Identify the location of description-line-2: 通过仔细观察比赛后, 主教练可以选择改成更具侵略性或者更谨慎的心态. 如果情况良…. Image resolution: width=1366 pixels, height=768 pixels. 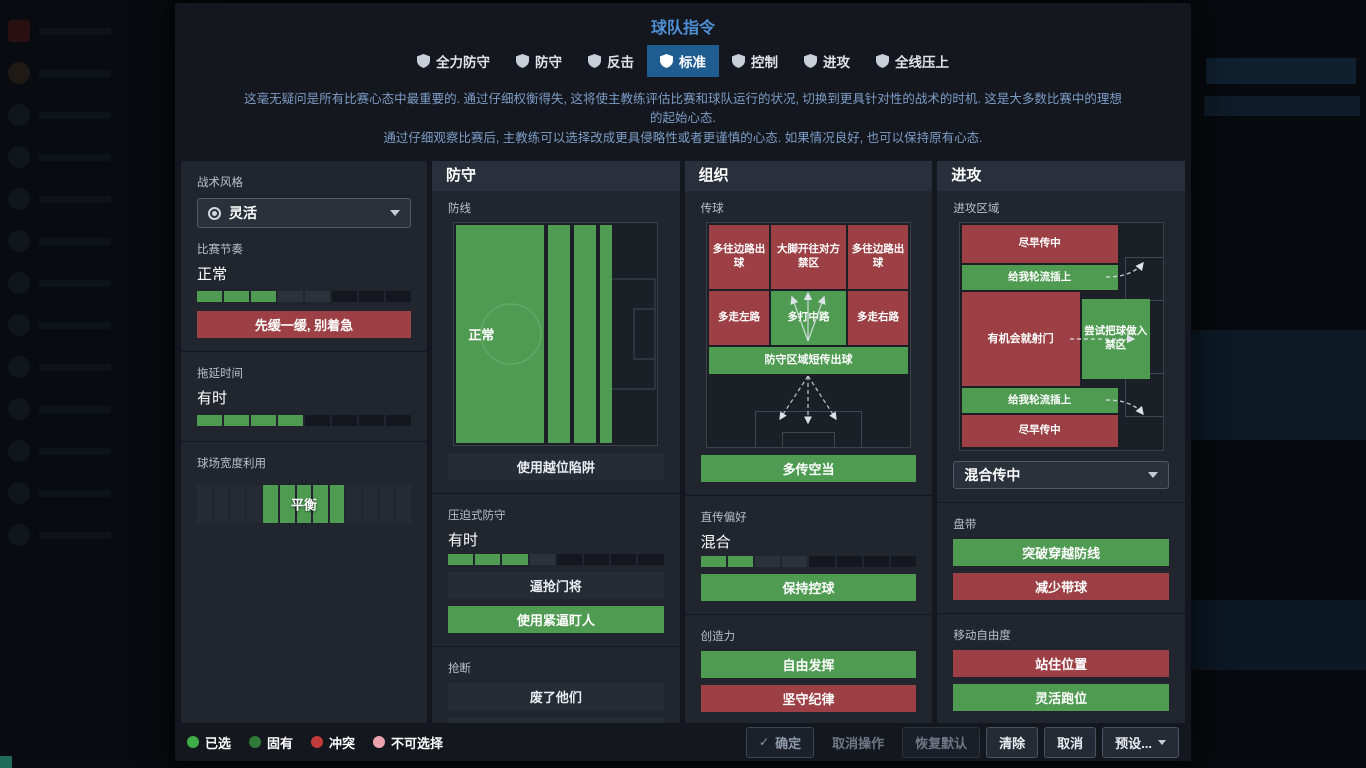
(683, 137).